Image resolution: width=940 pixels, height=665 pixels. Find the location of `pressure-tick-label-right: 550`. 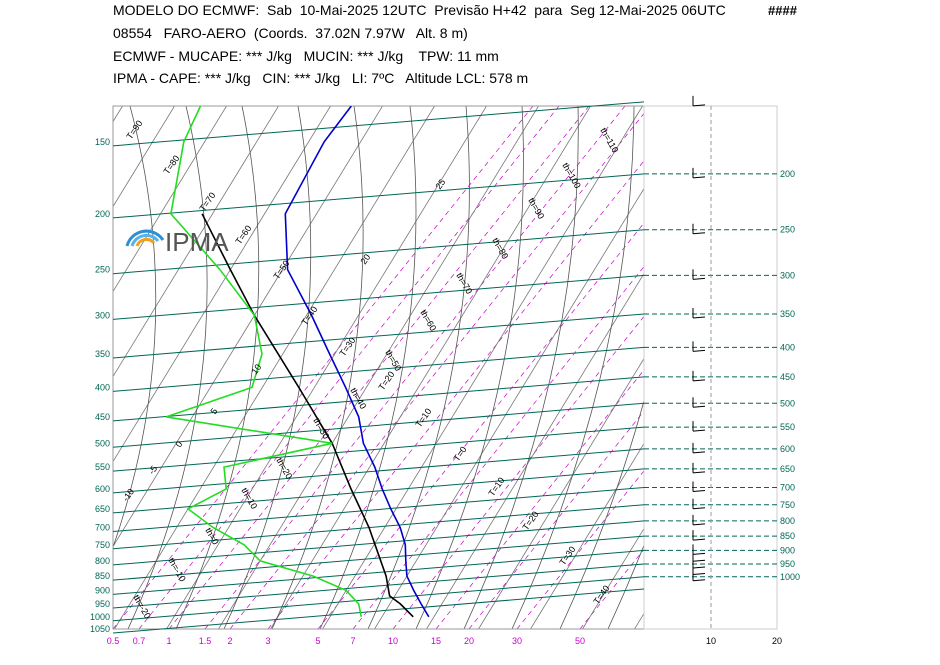

pressure-tick-label-right: 550 is located at coordinates (787, 427).